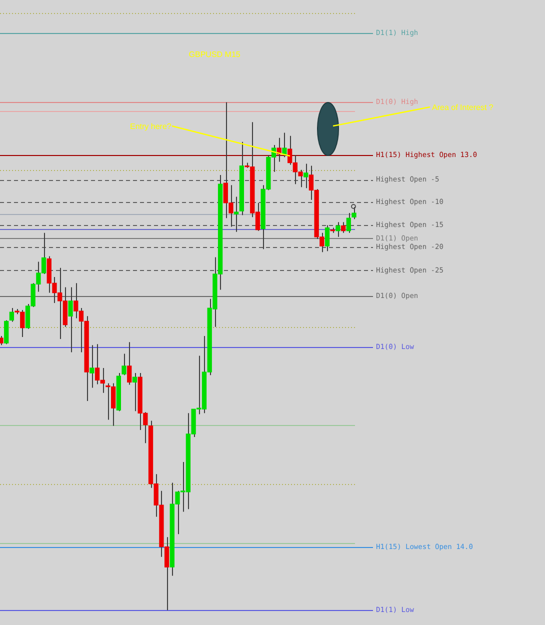  What do you see at coordinates (463, 107) in the screenshot?
I see `text: Area of Interest ?` at bounding box center [463, 107].